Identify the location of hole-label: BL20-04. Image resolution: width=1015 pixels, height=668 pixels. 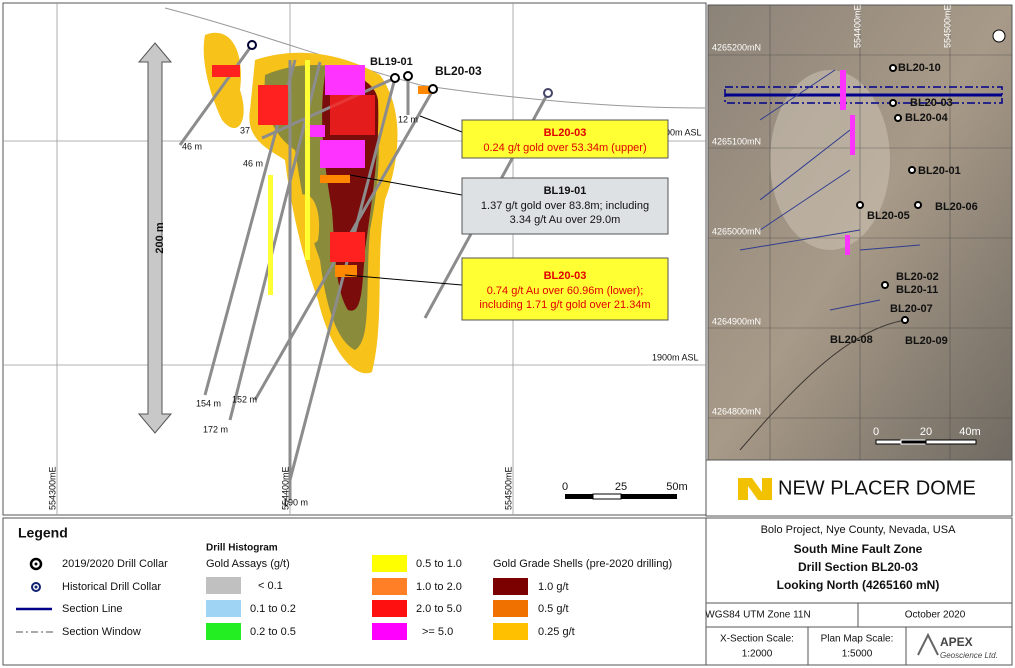
(927, 118).